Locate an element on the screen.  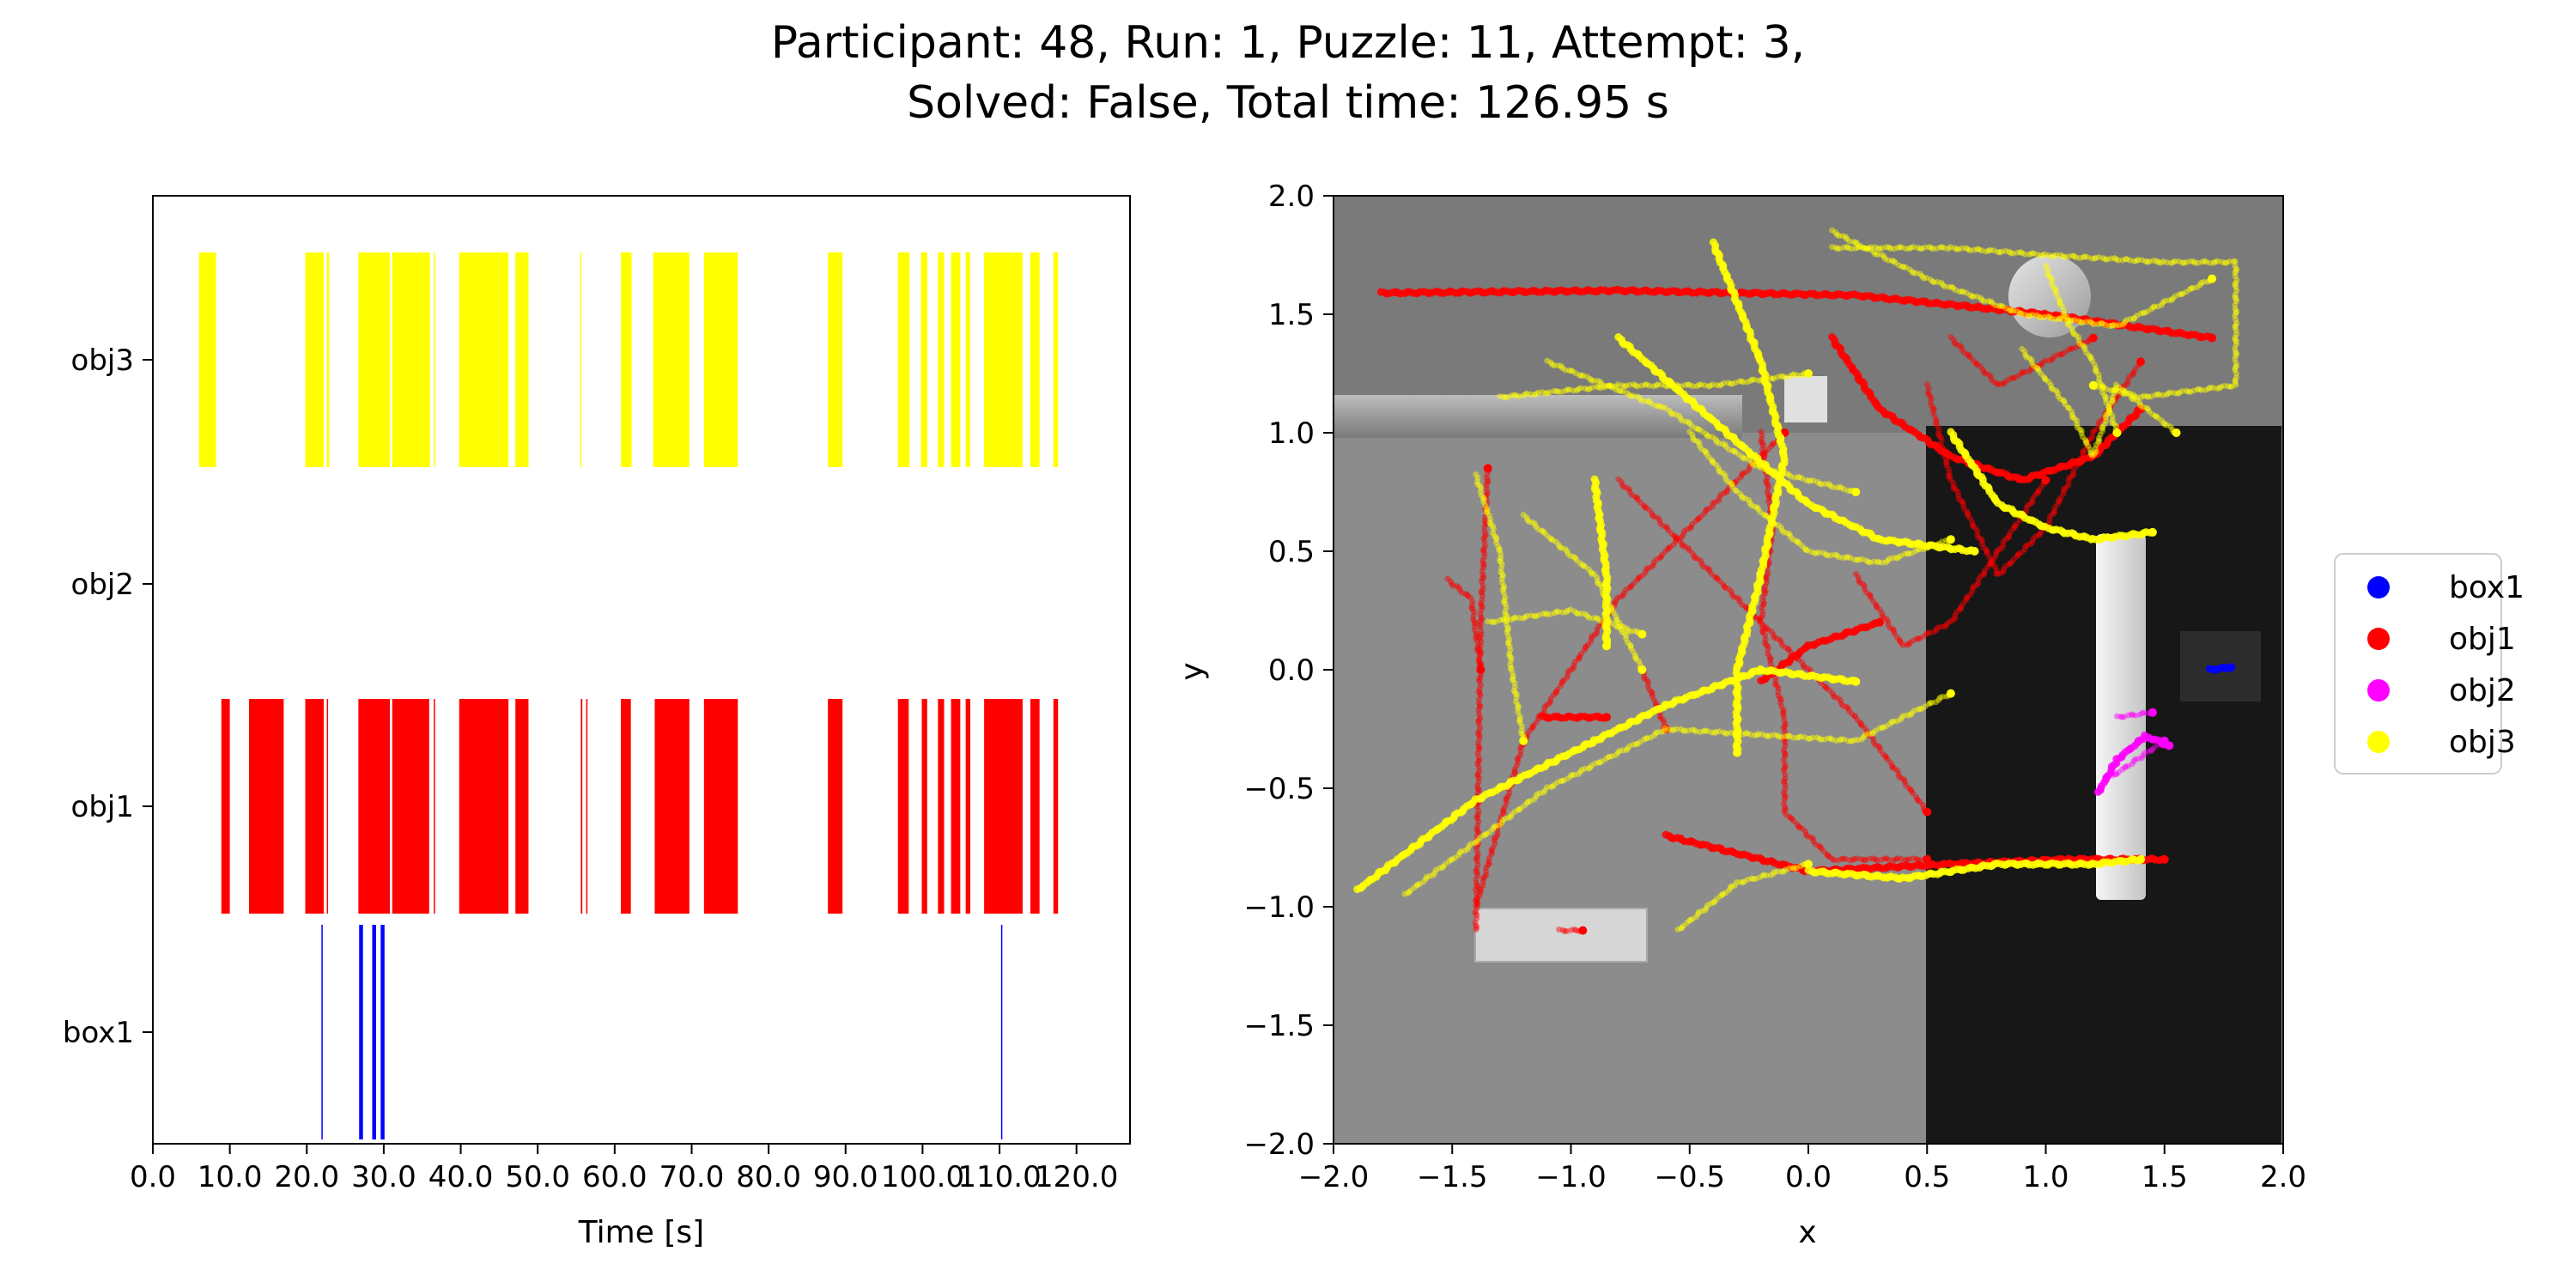
timeline-x-tick-label: 10.0 is located at coordinates (230, 1177).